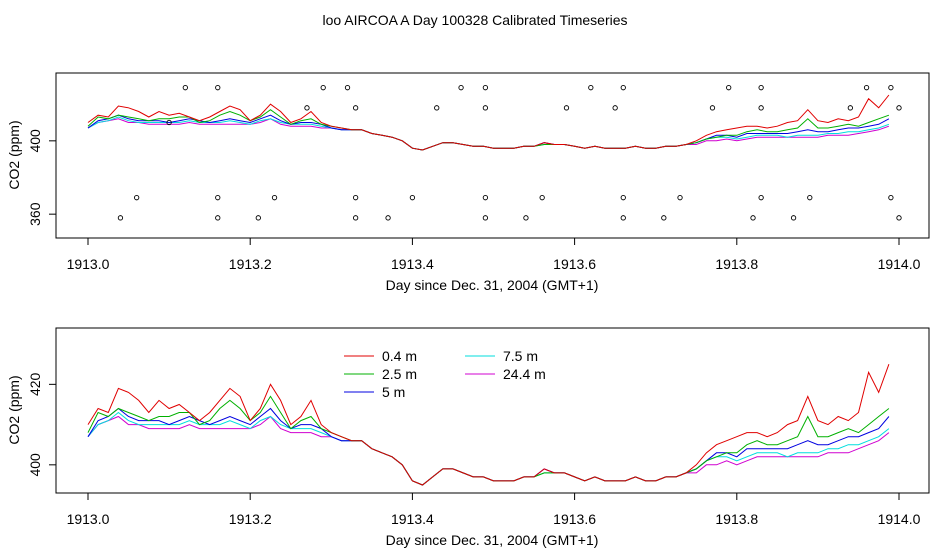  What do you see at coordinates (736, 519) in the screenshot?
I see `bottom-x-tick-label: 1913.8` at bounding box center [736, 519].